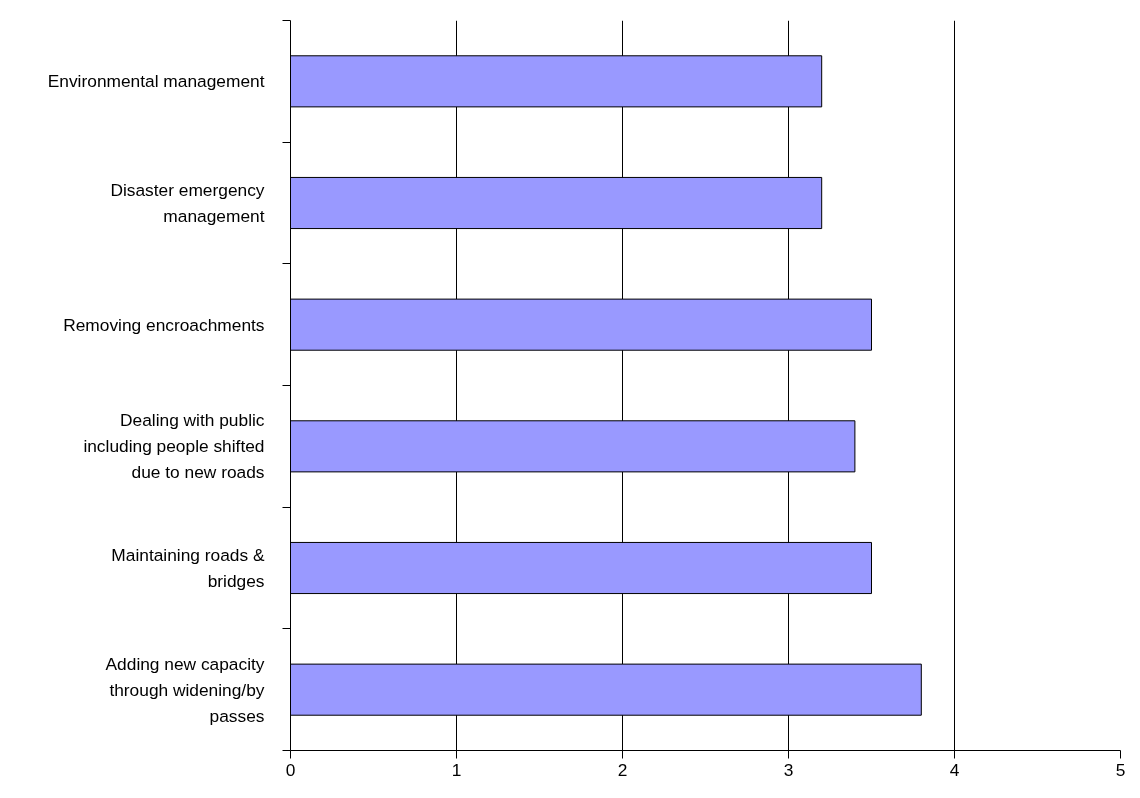 The height and width of the screenshot is (798, 1140). I want to click on y-tick-label: Dealing with public including people shifted due to new roads, so click(174, 446).